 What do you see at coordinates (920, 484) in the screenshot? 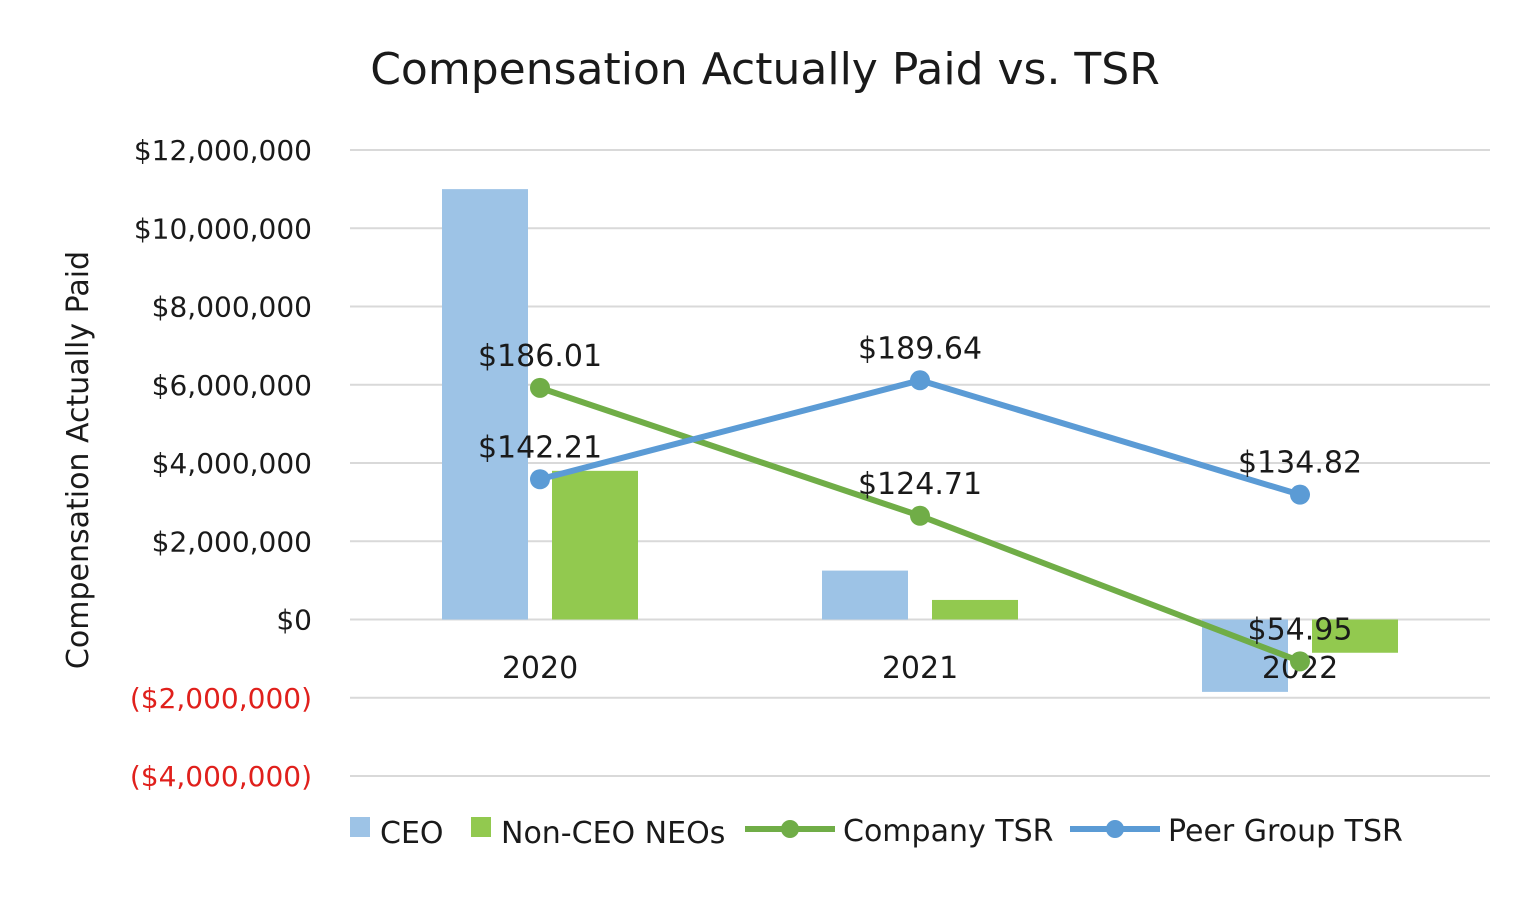
I see `data-label-company-tsr-2021: $124.71` at bounding box center [920, 484].